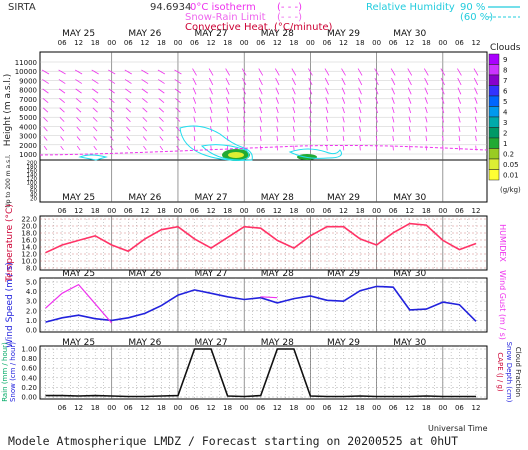 The width and height of the screenshot is (528, 450). I want to click on temperature-rlabel: HUMIDEX, so click(502, 243).